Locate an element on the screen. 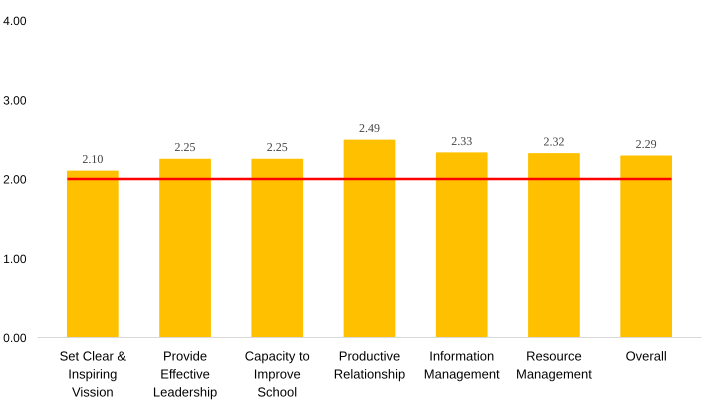 The width and height of the screenshot is (711, 402). x-tick-label: Provide Effective Leadership is located at coordinates (185, 374).